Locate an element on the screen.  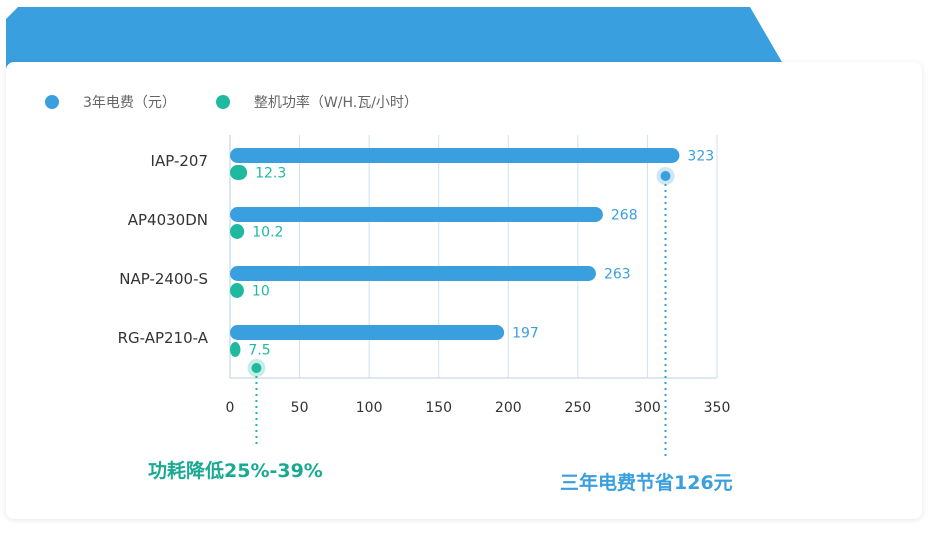
x-tick-label: 0 is located at coordinates (230, 408).